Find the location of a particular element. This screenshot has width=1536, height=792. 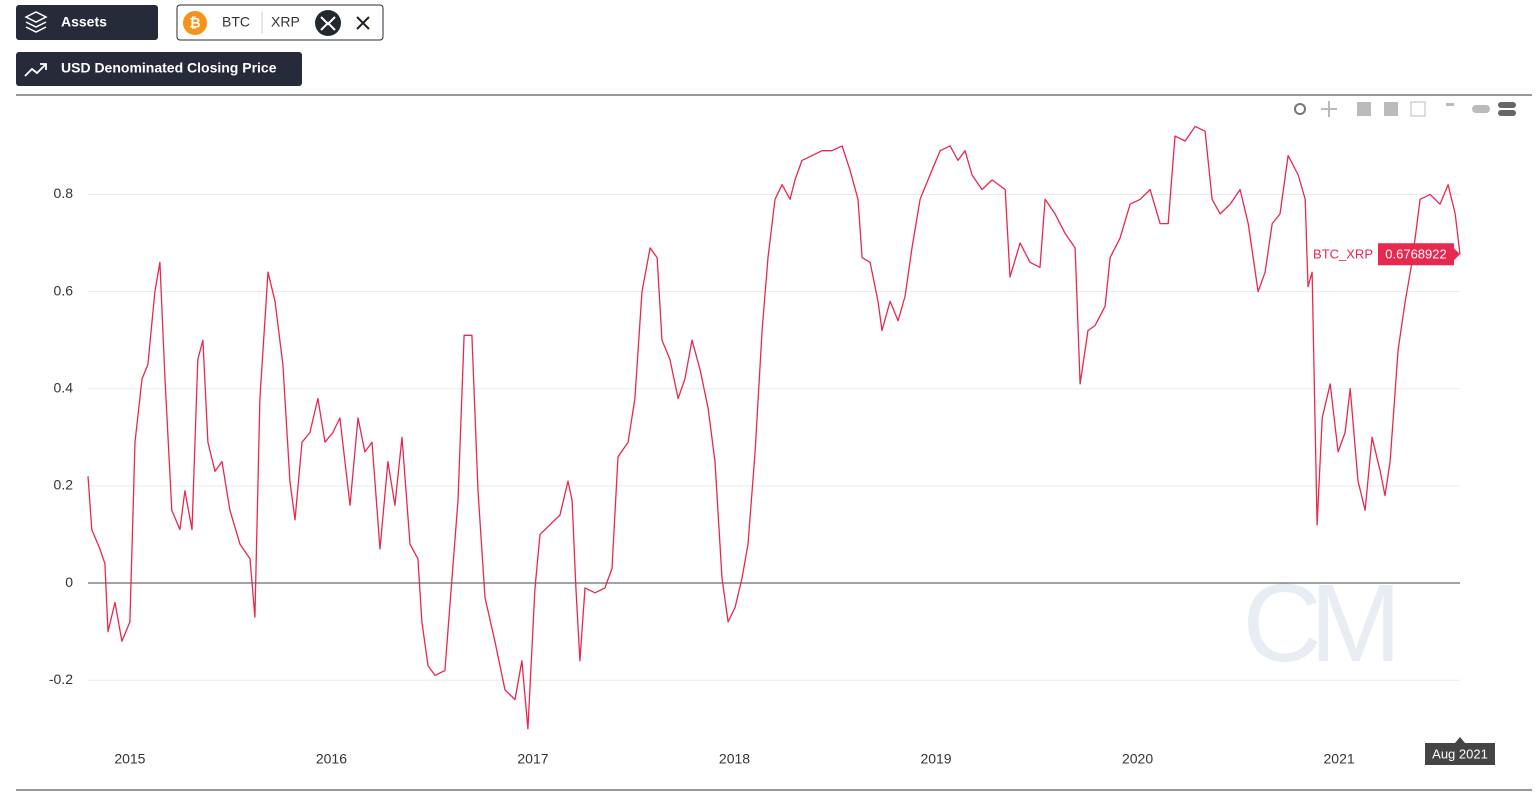

hover-x-label: Aug 2021 is located at coordinates (1460, 753).